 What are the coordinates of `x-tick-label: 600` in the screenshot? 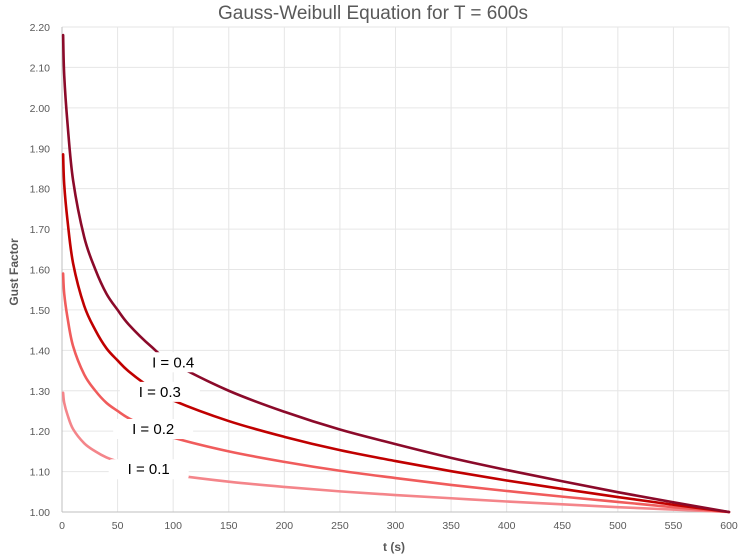 It's located at (729, 526).